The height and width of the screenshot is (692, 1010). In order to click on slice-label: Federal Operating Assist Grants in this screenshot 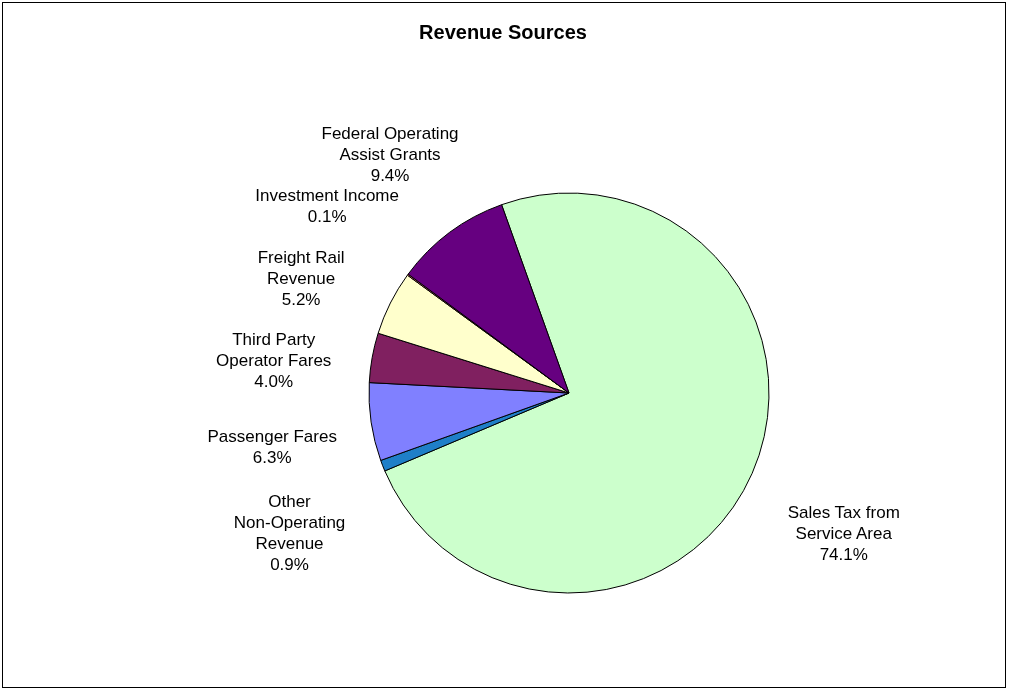, I will do `click(390, 144)`.